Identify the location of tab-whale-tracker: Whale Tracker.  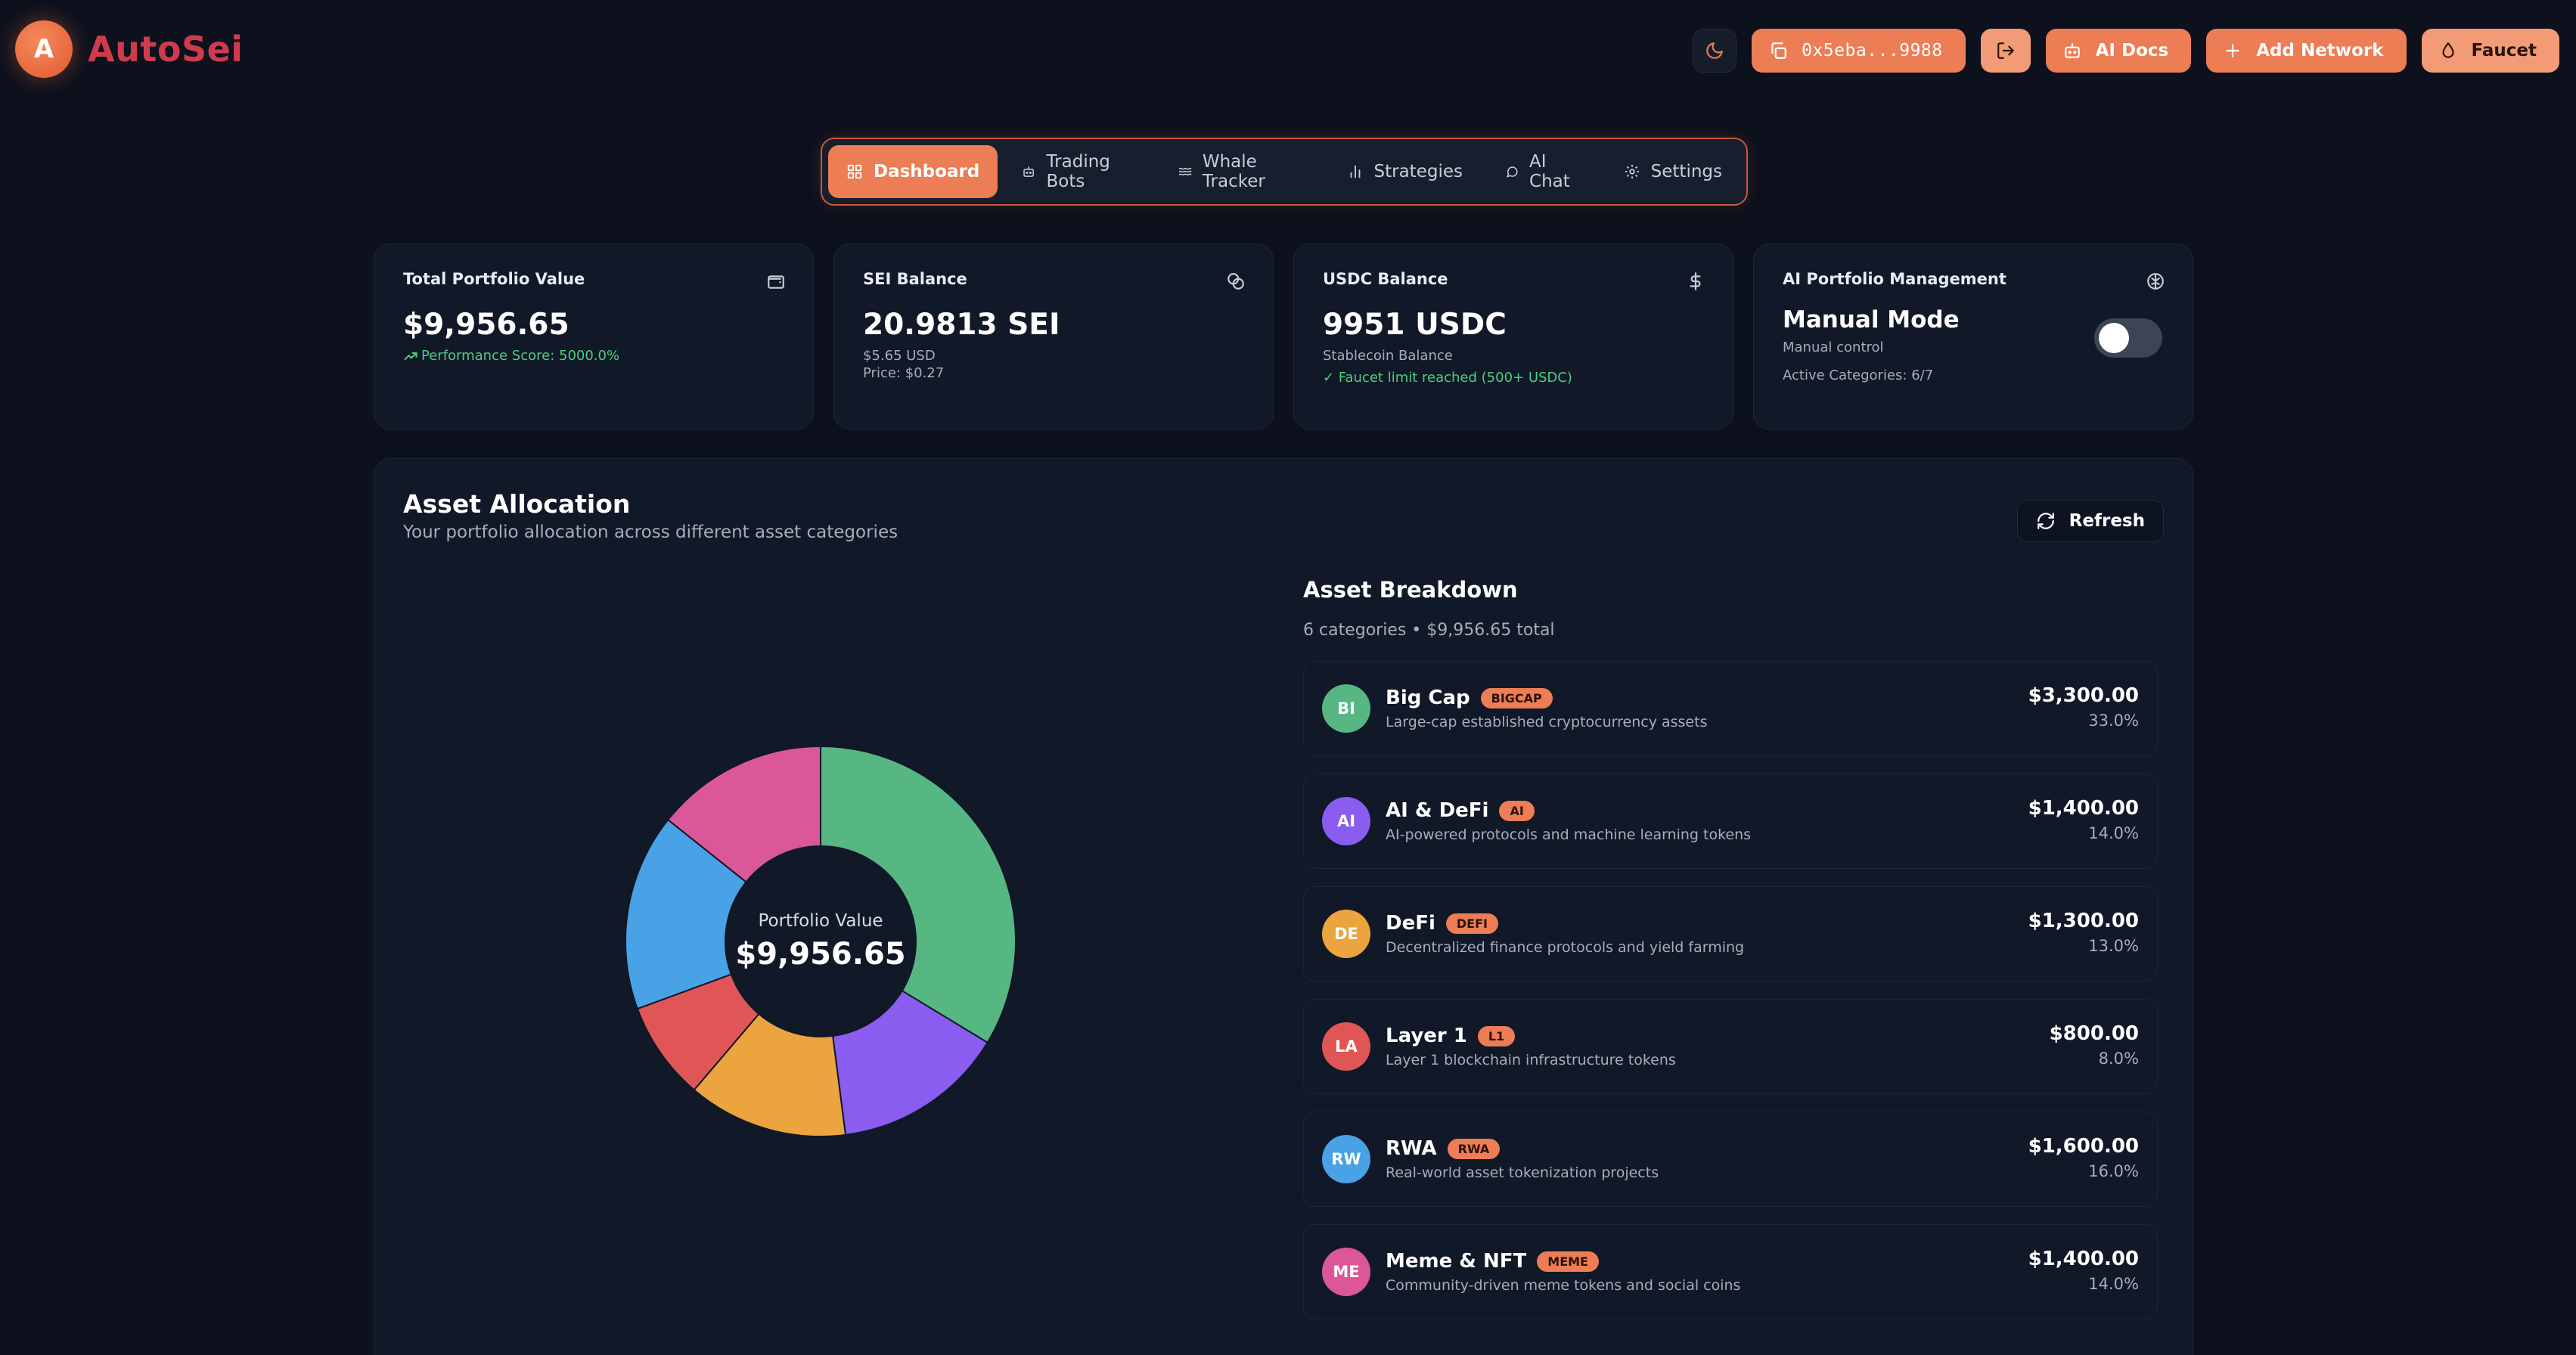
(1241, 172).